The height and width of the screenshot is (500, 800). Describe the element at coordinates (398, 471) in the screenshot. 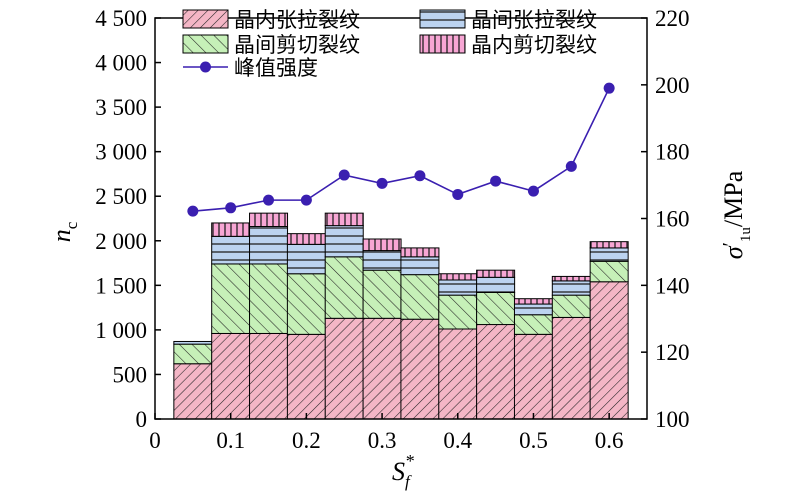

I see `x-axis-title-main: S` at that location.